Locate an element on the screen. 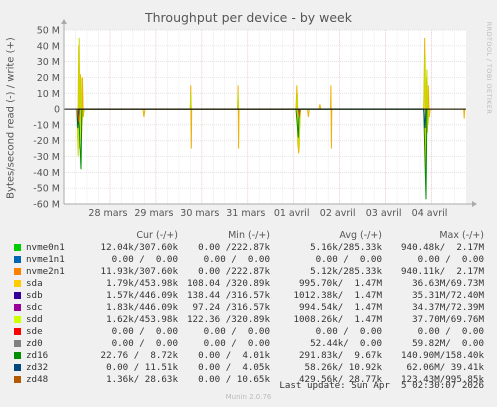 Image resolution: width=497 pixels, height=407 pixels. legend-max: 123.43M/995.85k is located at coordinates (442, 379).